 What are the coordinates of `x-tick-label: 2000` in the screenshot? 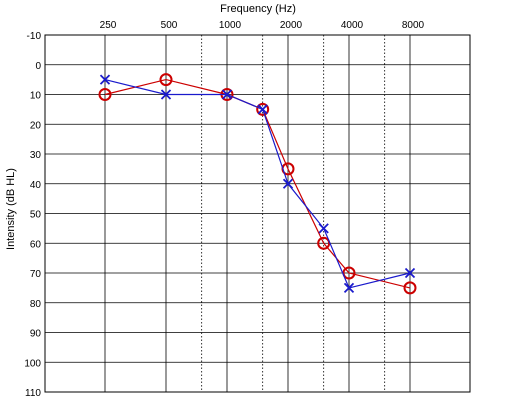 It's located at (291, 25).